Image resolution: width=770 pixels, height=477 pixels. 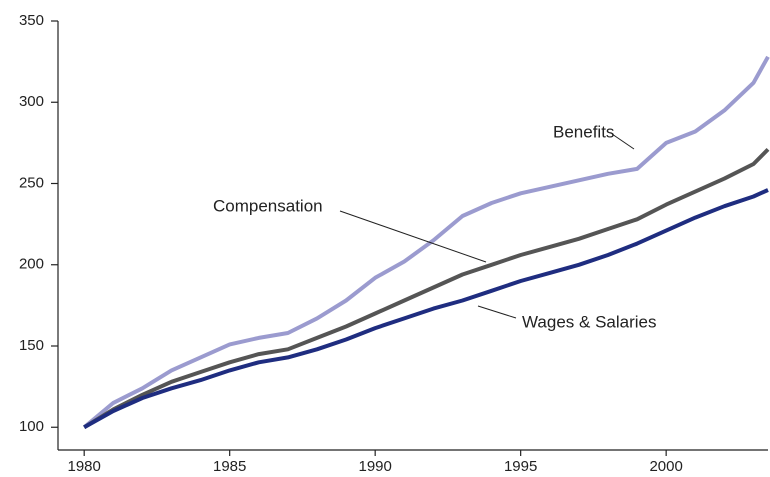 I want to click on x-tick-label: 2000, so click(x=665, y=466).